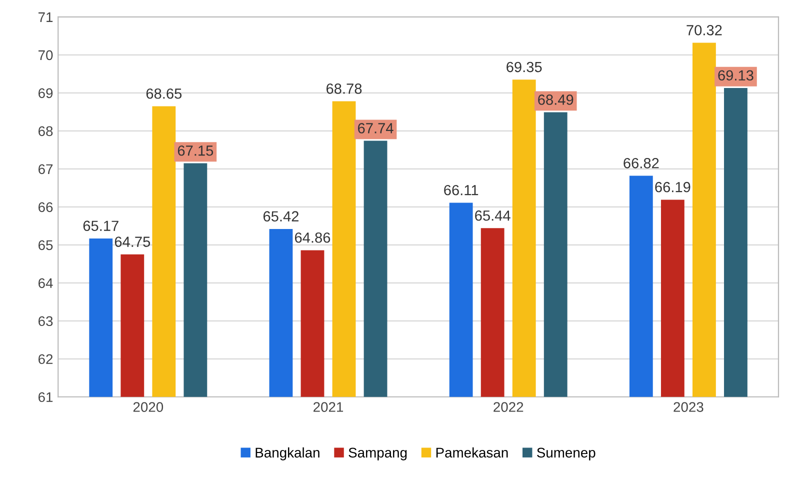 This screenshot has height=484, width=796. Describe the element at coordinates (329, 407) in the screenshot. I see `x-tick-label: 2021` at that location.